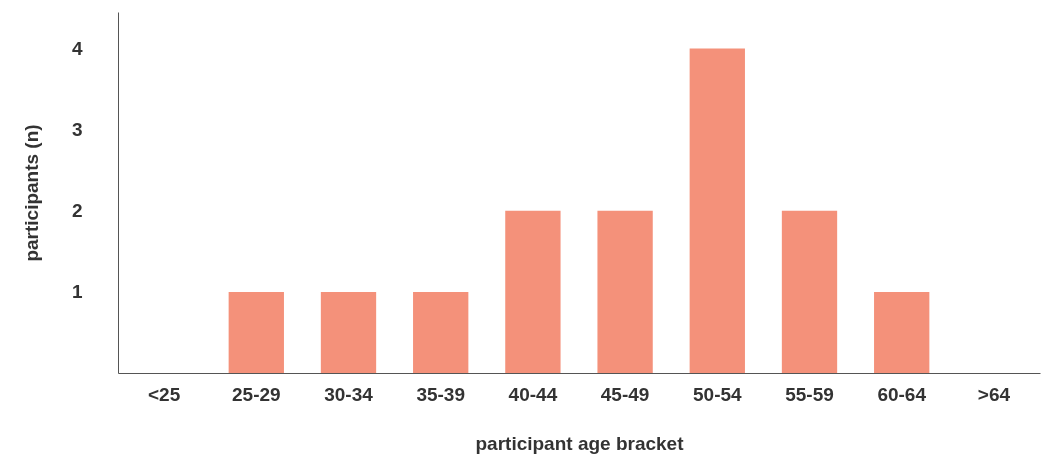  Describe the element at coordinates (902, 394) in the screenshot. I see `x-tick-label: 60-64` at that location.